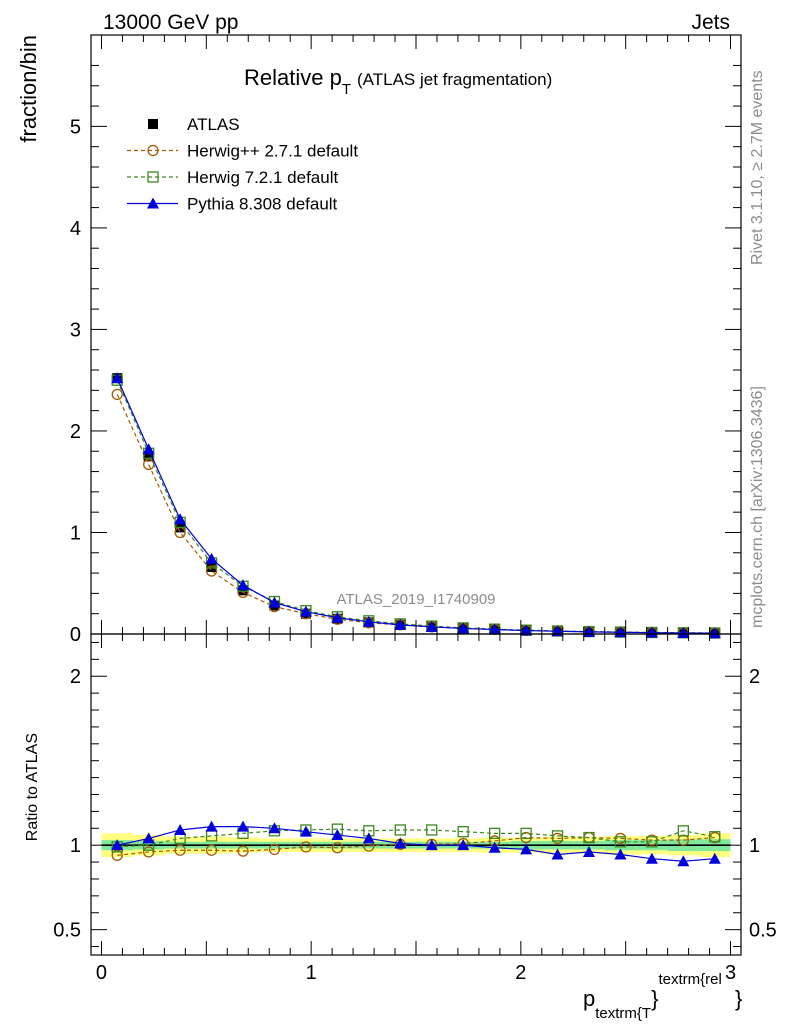 The width and height of the screenshot is (786, 1024). I want to click on ratio-xlabel: ptextrm{T}textrm{rel, so click(652, 996).